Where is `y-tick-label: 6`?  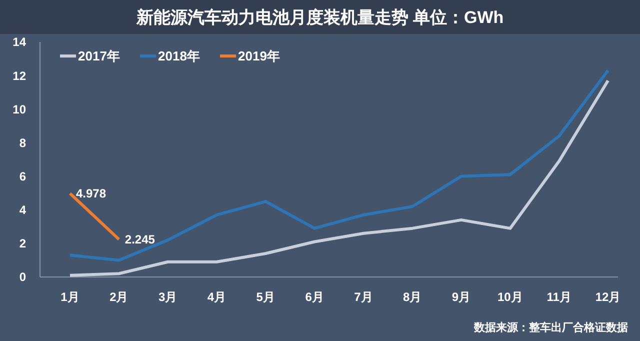
y-tick-label: 6 is located at coordinates (22, 176).